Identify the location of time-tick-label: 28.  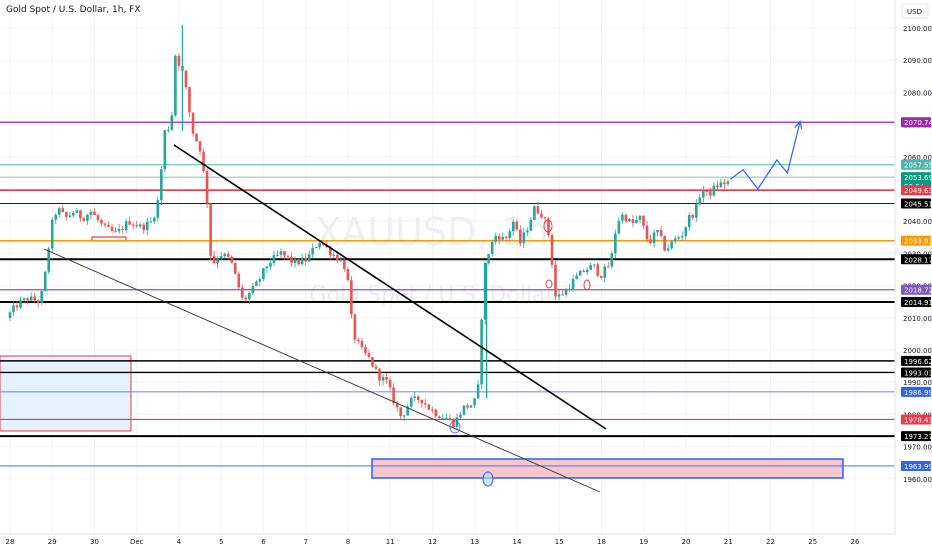
(10, 542).